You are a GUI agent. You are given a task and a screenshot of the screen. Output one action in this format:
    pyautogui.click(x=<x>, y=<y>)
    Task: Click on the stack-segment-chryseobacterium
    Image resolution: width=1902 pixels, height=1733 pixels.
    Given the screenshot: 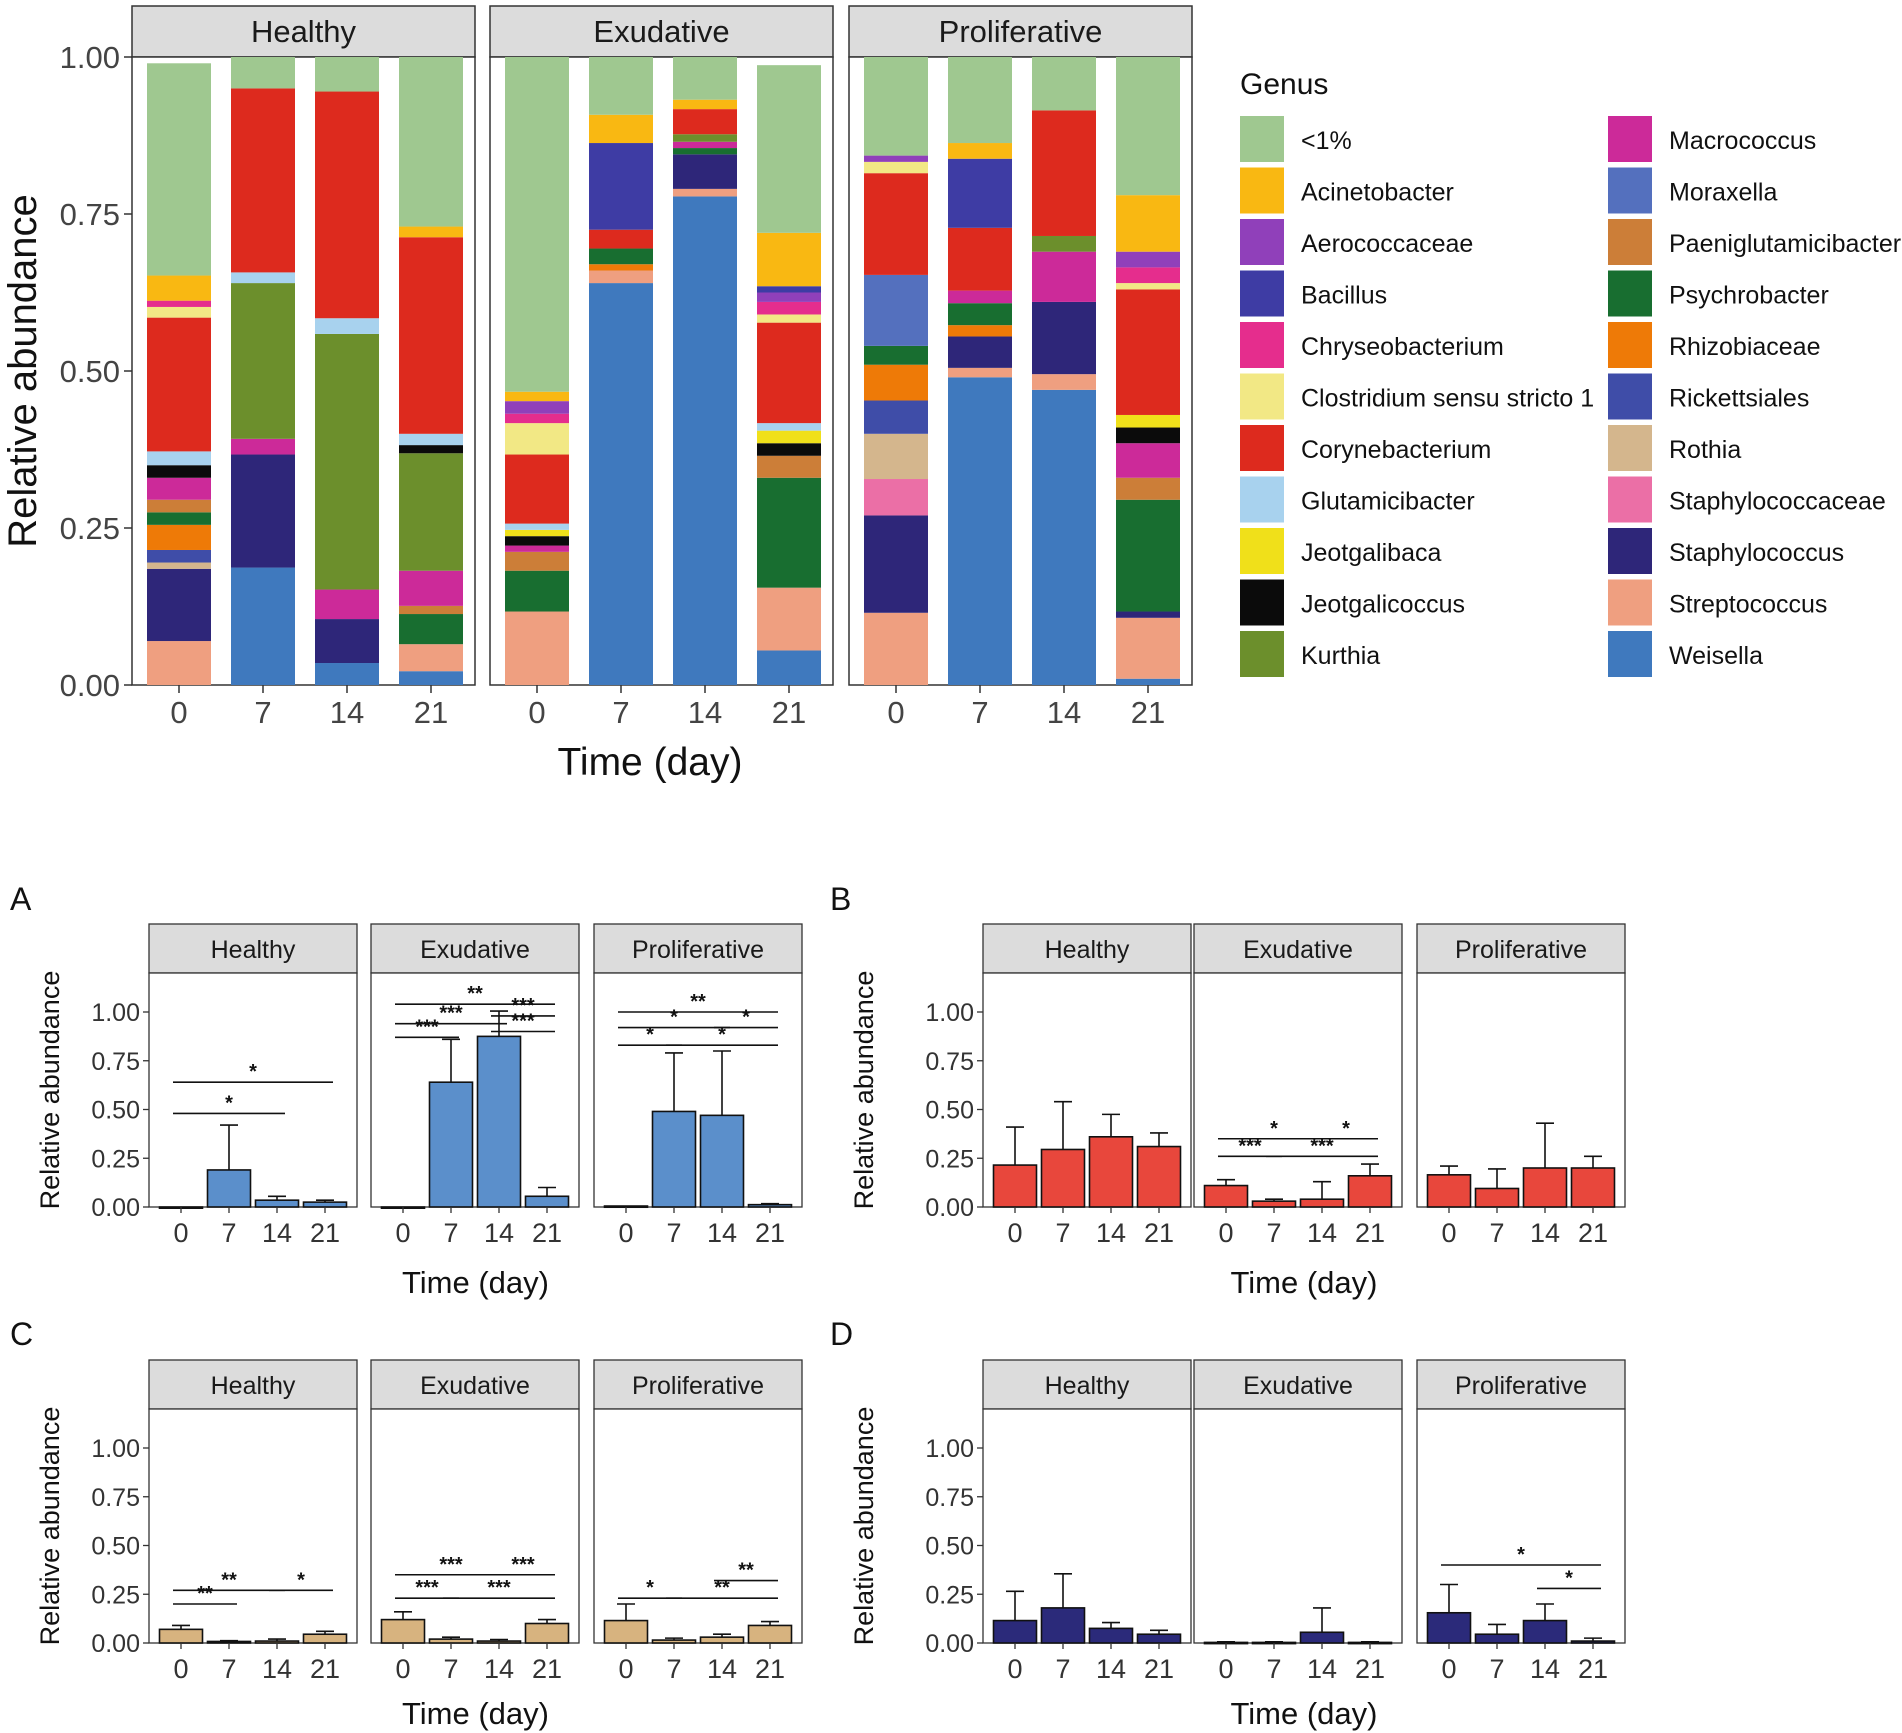 What is the action you would take?
    pyautogui.click(x=789, y=308)
    